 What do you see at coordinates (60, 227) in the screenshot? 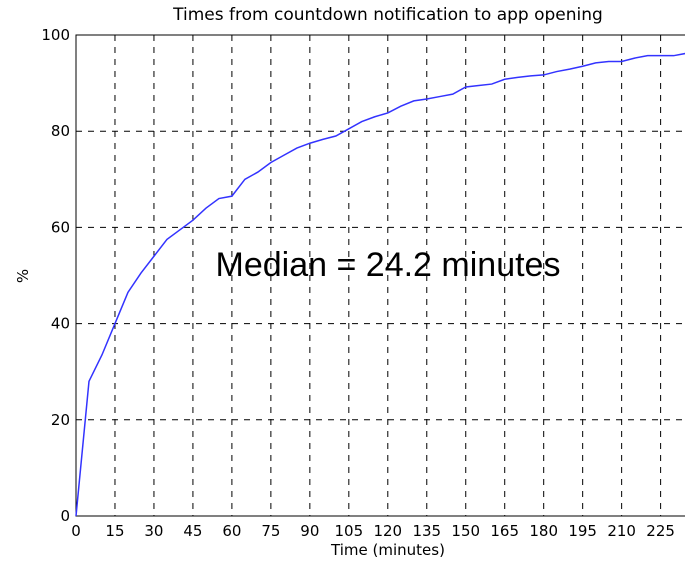
I see `y-tick-label: 60` at bounding box center [60, 227].